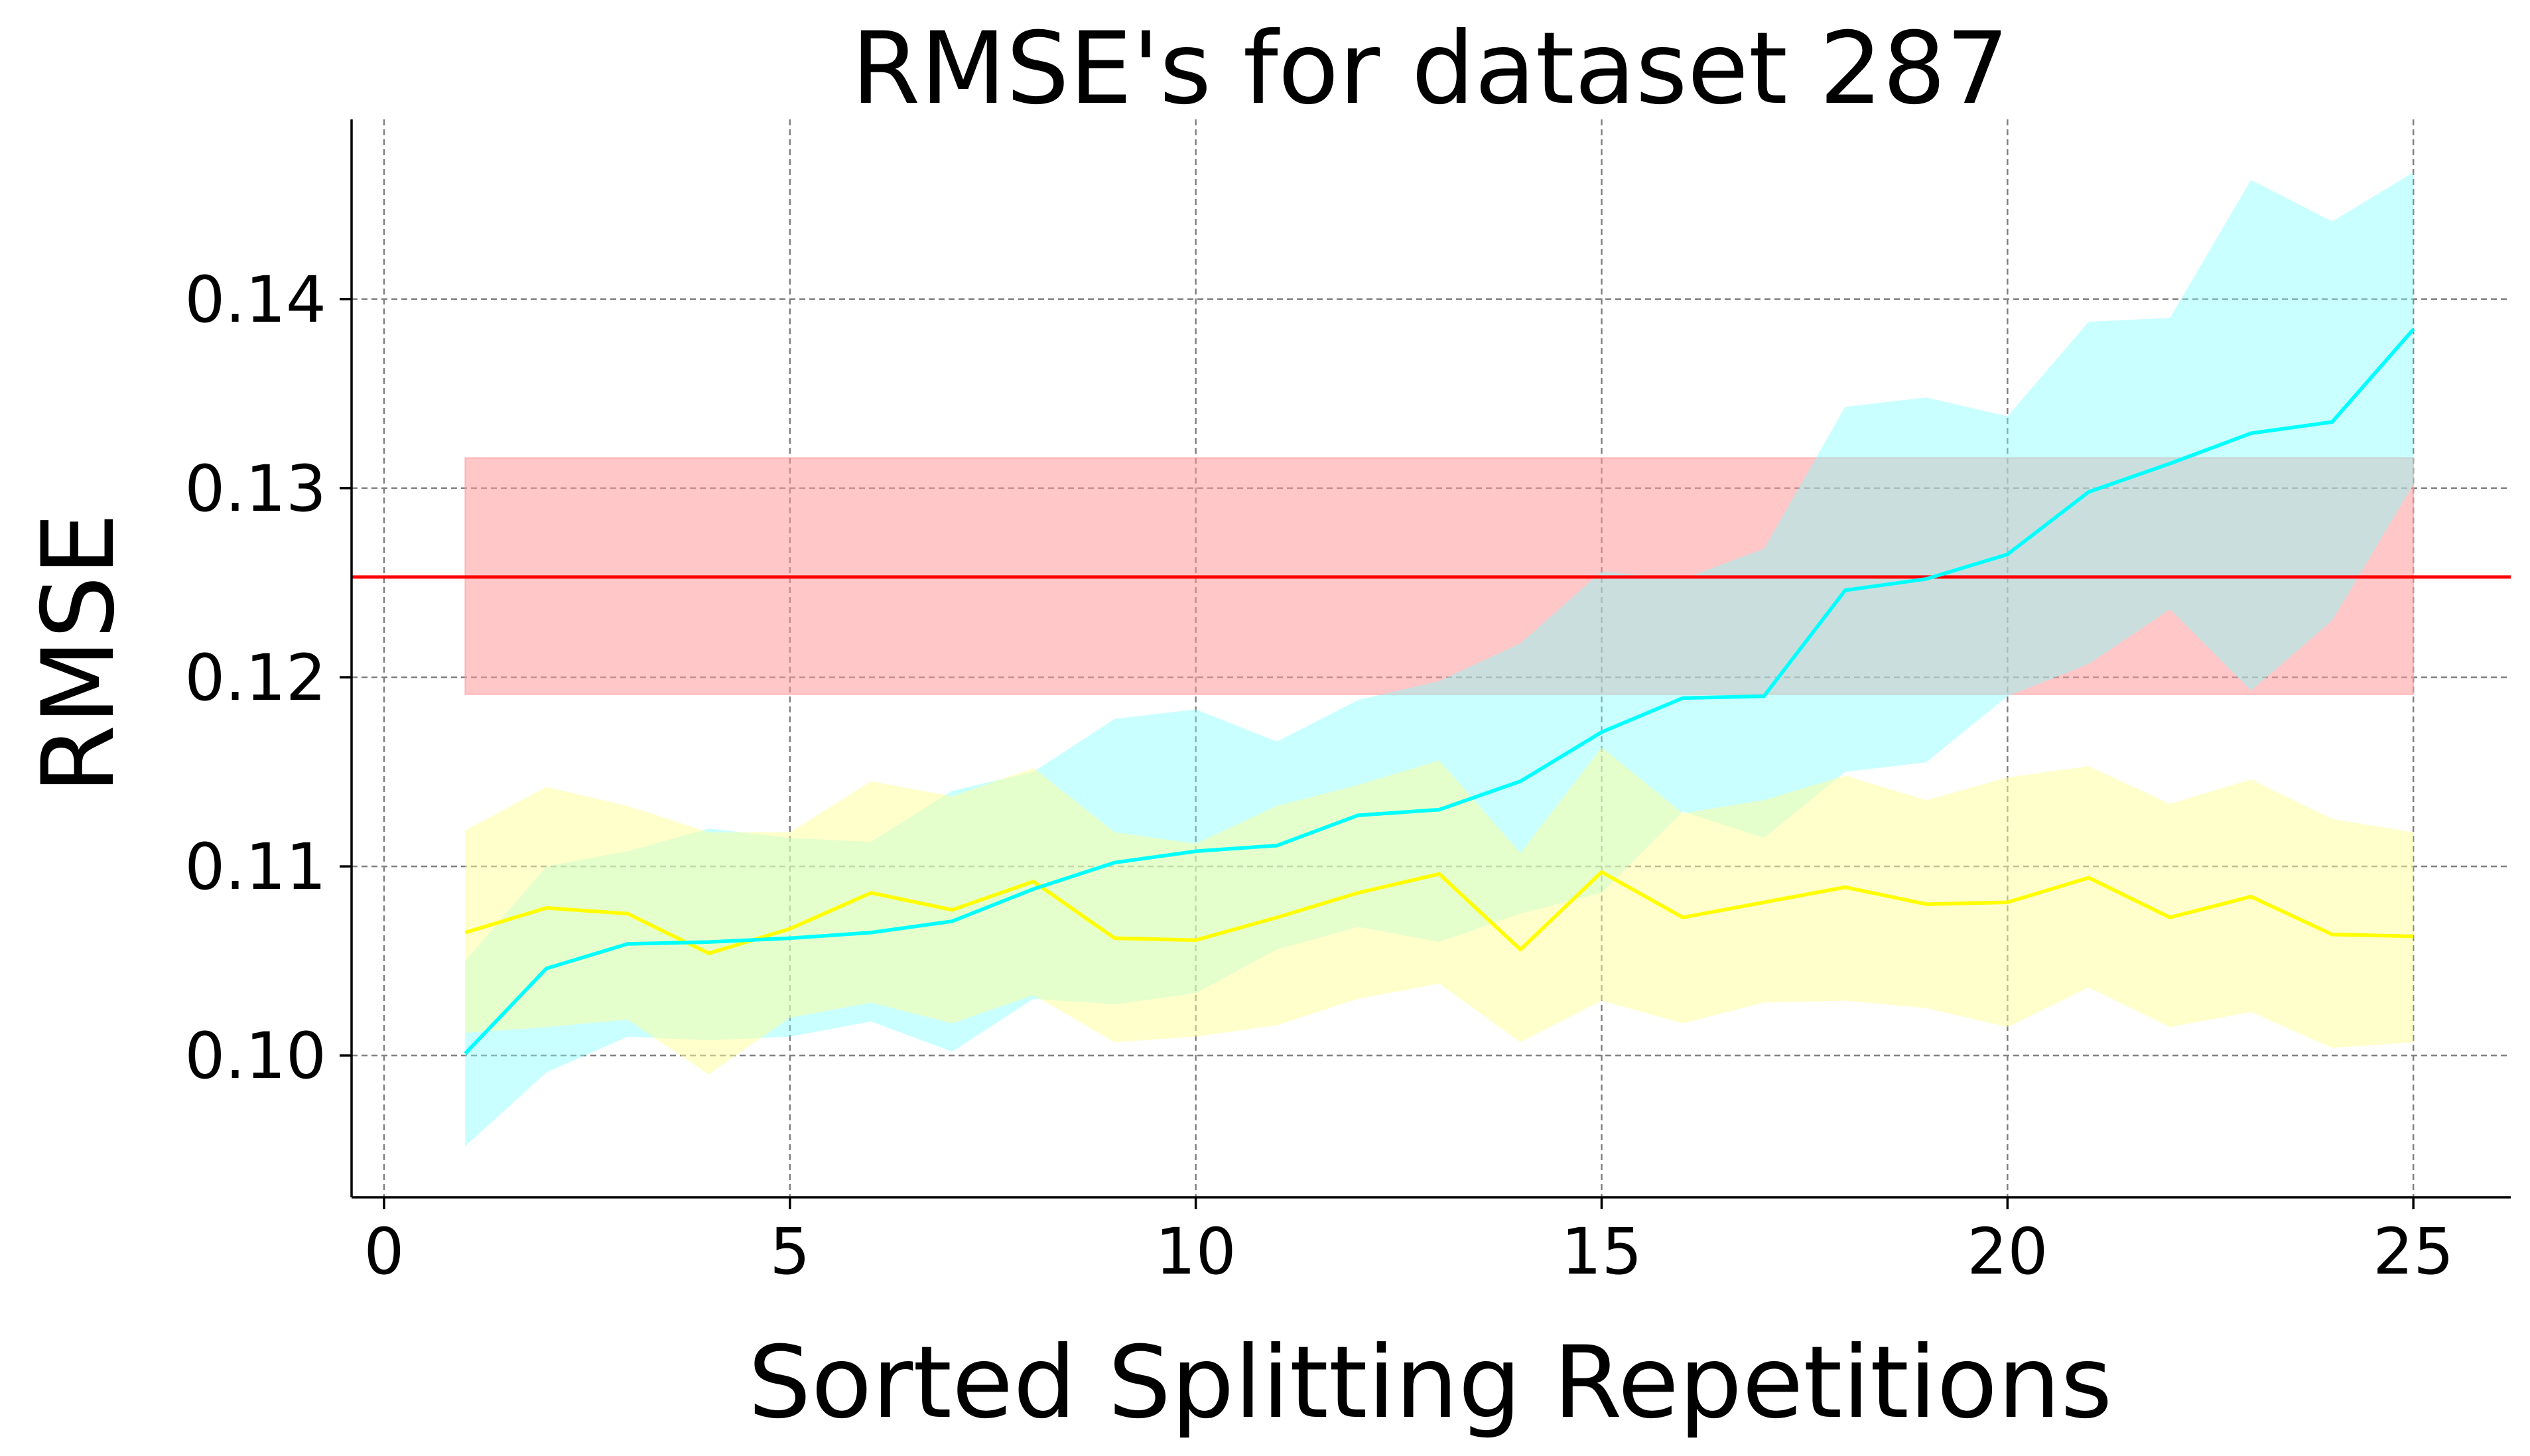 Image resolution: width=2530 pixels, height=1456 pixels. Describe the element at coordinates (255, 678) in the screenshot. I see `y-tick-label: 0.12` at that location.